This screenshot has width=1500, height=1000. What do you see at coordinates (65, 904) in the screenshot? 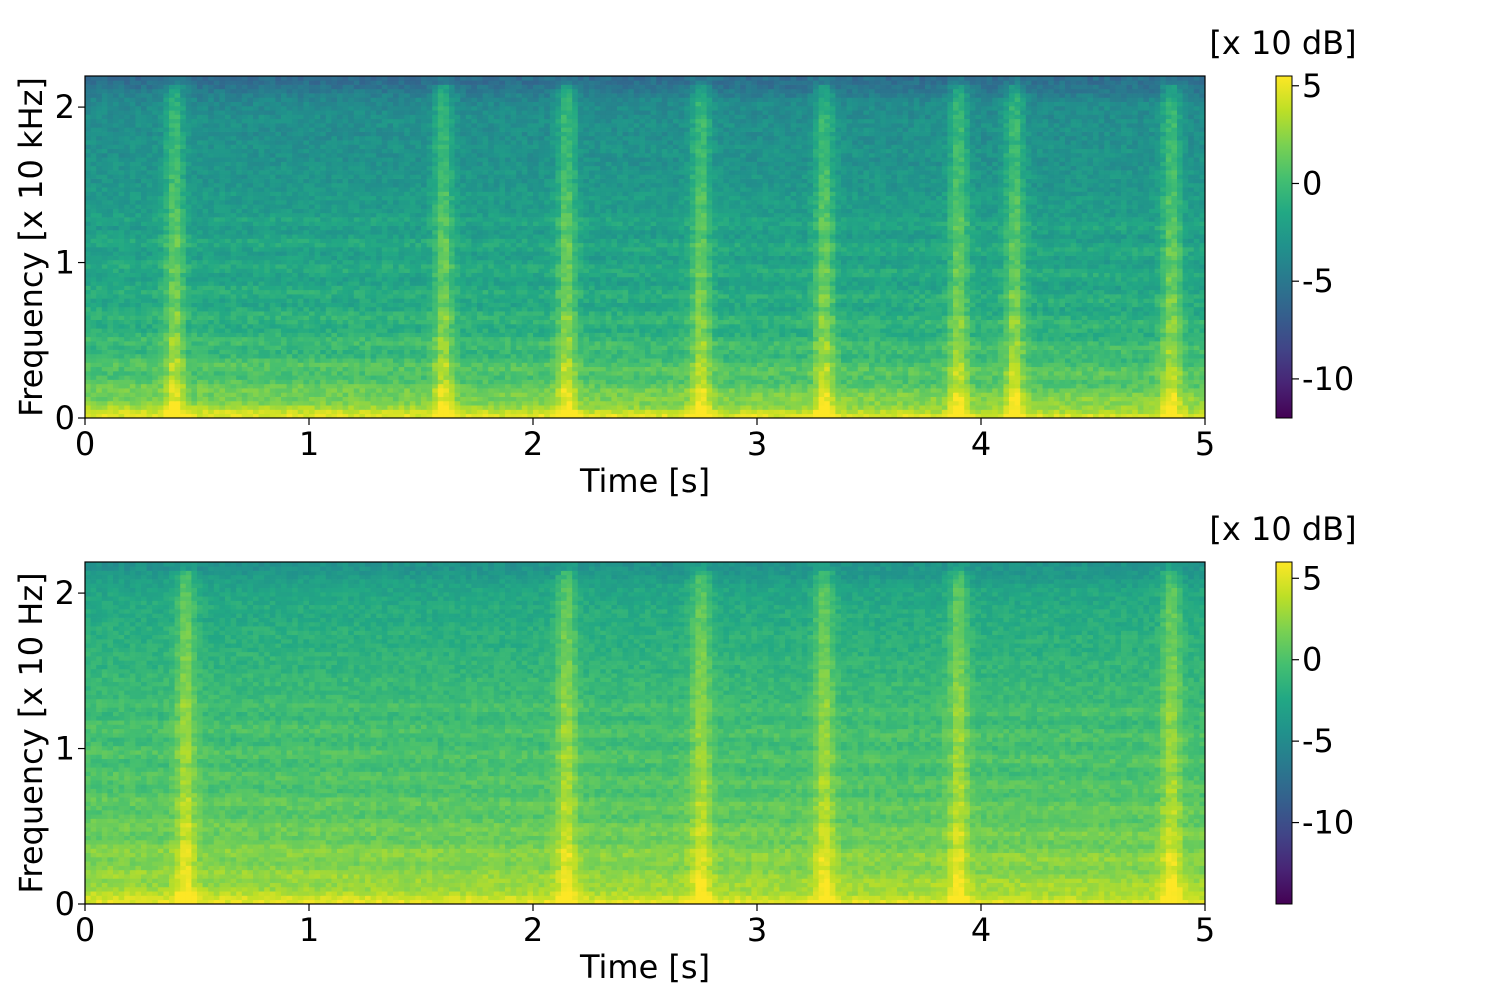
I see `y-tick-label: 0` at bounding box center [65, 904].